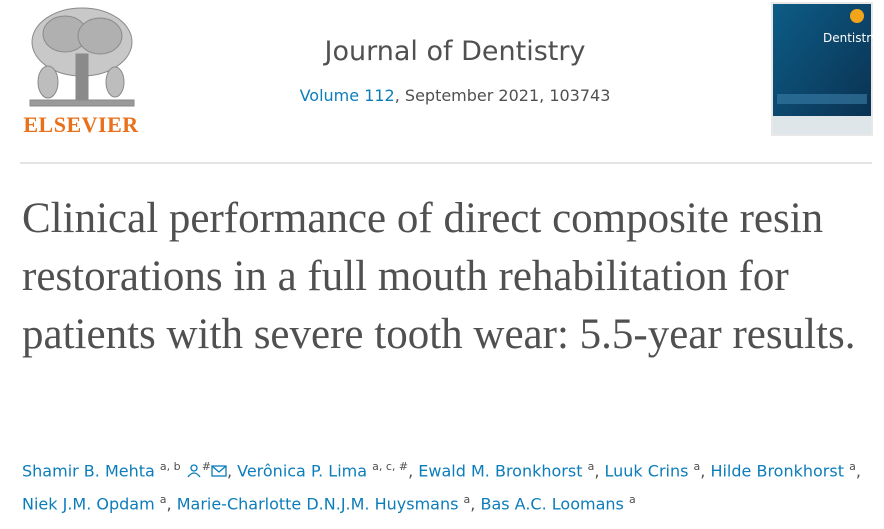  What do you see at coordinates (822, 69) in the screenshot?
I see `journal-cover: Dentistry` at bounding box center [822, 69].